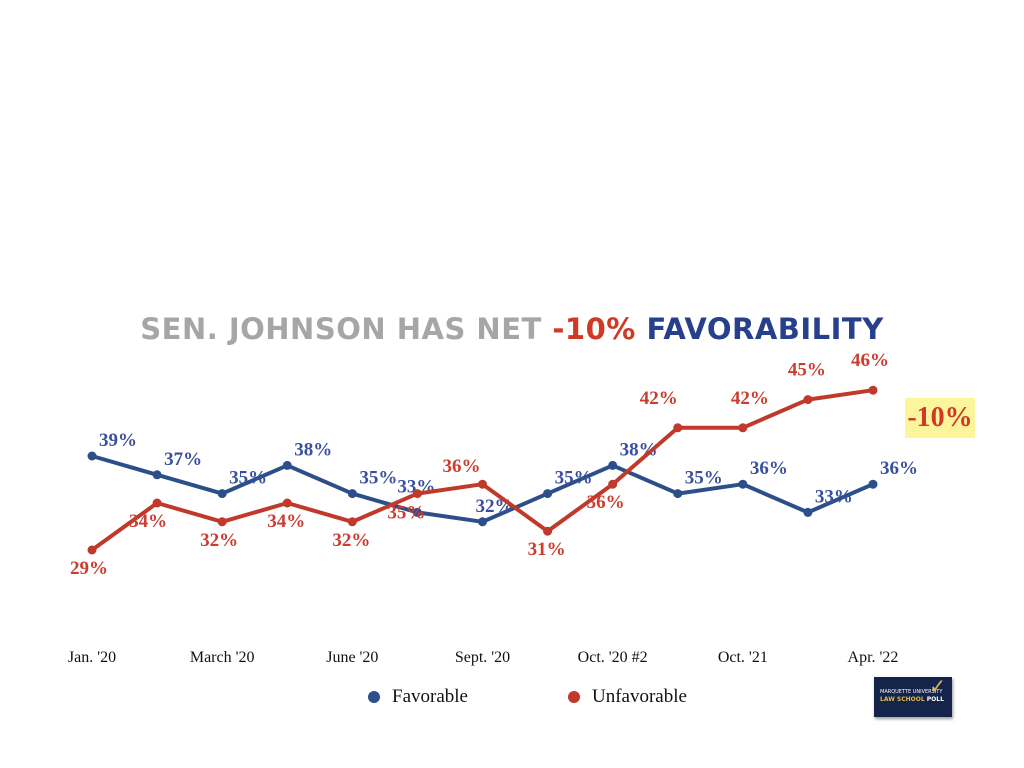 Image resolution: width=1024 pixels, height=768 pixels. Describe the element at coordinates (807, 370) in the screenshot. I see `data-label-unfavorable: 45%` at that location.